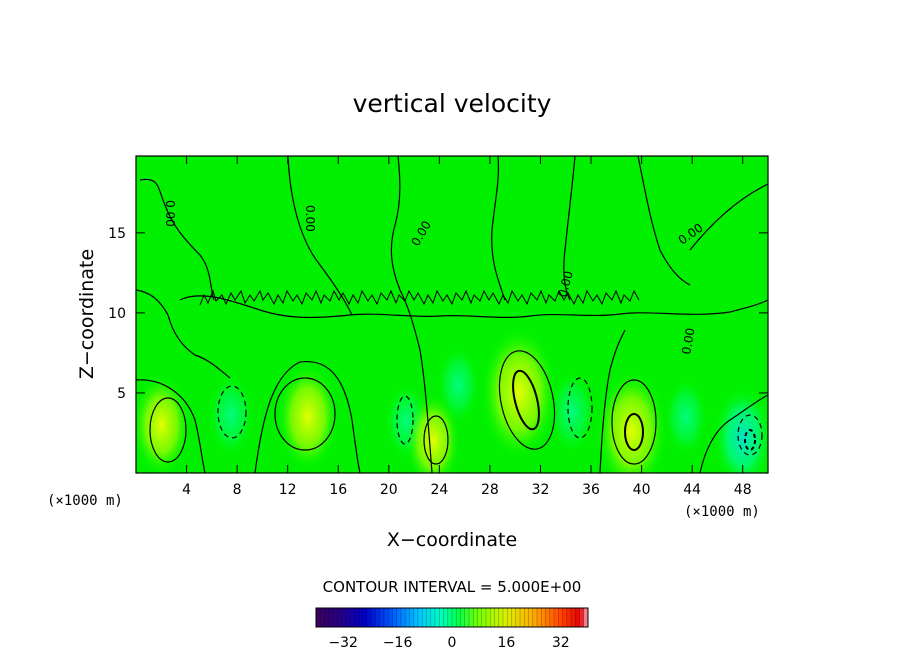  What do you see at coordinates (722, 512) in the screenshot?
I see `x-axis-unit: (×1000 m)` at bounding box center [722, 512].